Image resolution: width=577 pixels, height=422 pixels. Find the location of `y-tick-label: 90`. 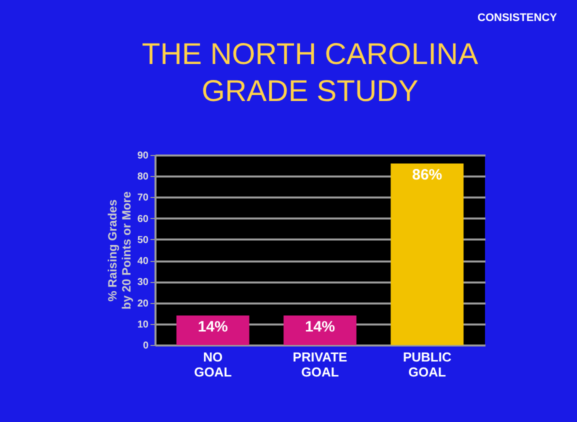

y-tick-label: 90 is located at coordinates (143, 156).